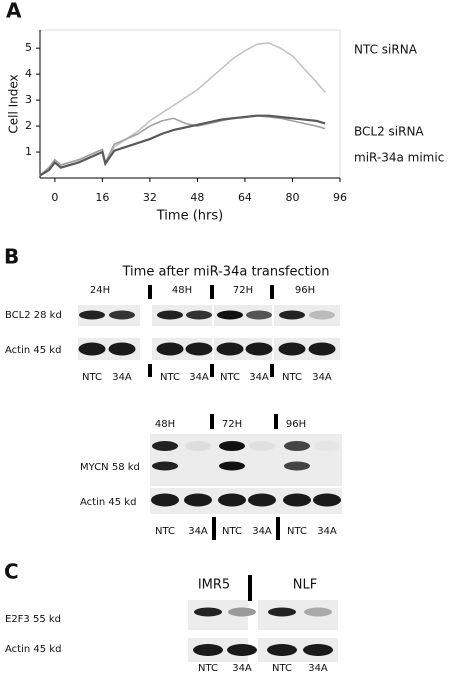 This screenshot has width=455, height=679. What do you see at coordinates (340, 197) in the screenshot?
I see `x-tick-label: 96` at bounding box center [340, 197].